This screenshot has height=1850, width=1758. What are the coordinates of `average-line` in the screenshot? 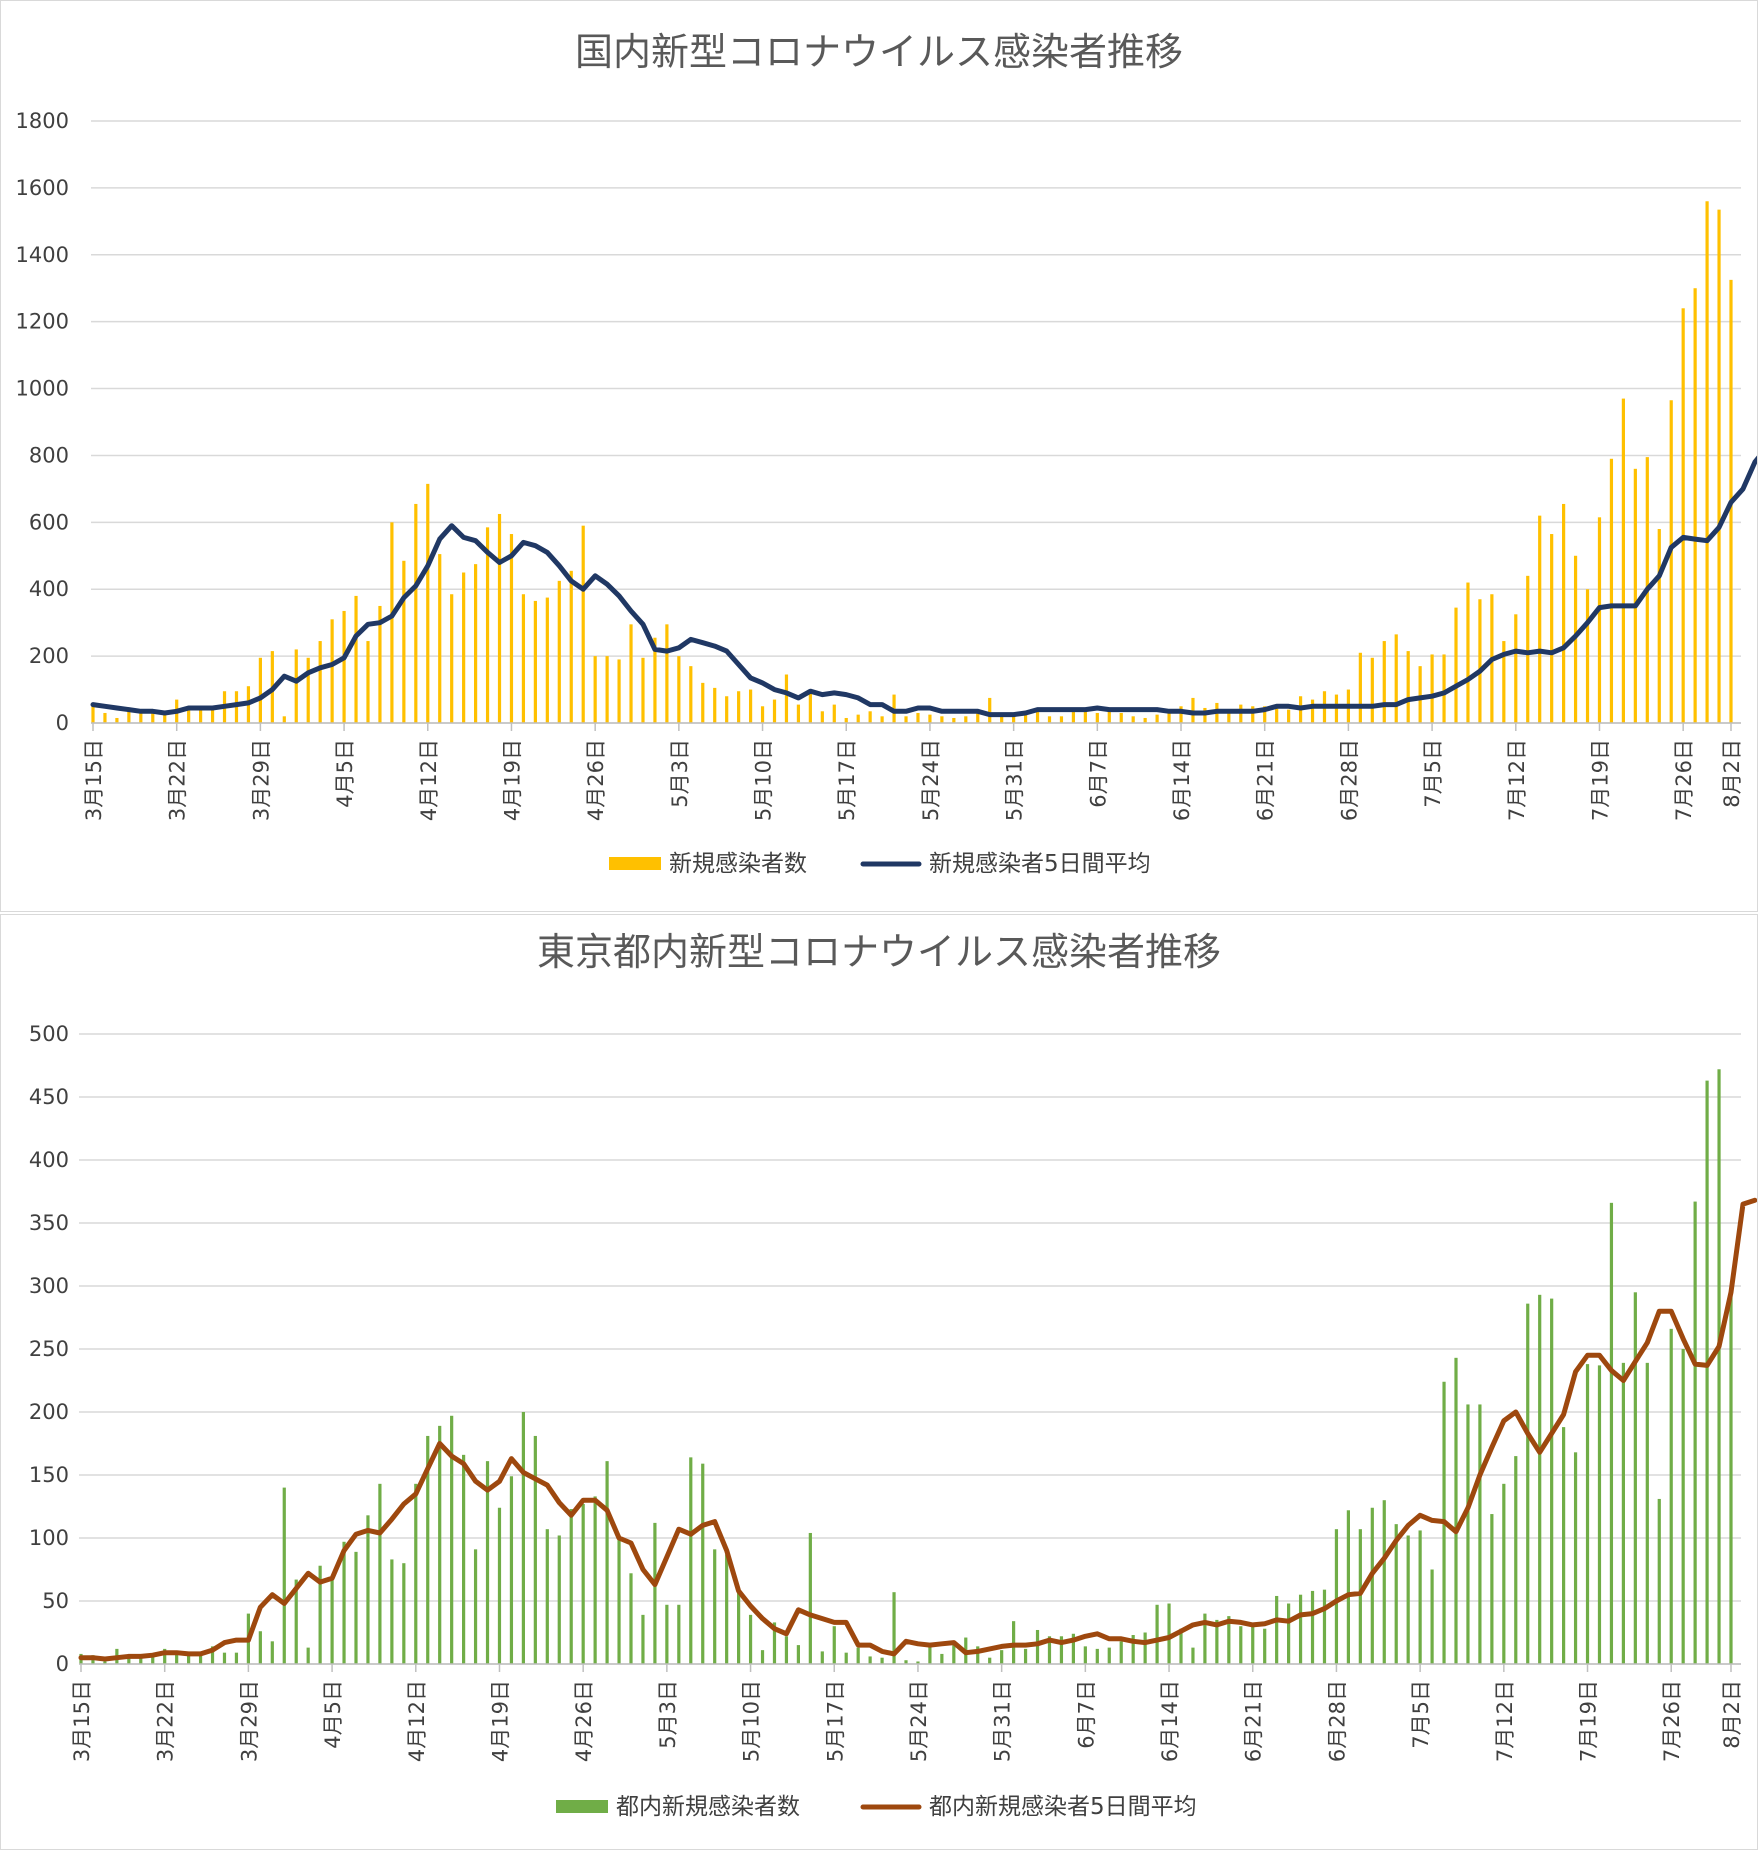 It's located at (923, 586).